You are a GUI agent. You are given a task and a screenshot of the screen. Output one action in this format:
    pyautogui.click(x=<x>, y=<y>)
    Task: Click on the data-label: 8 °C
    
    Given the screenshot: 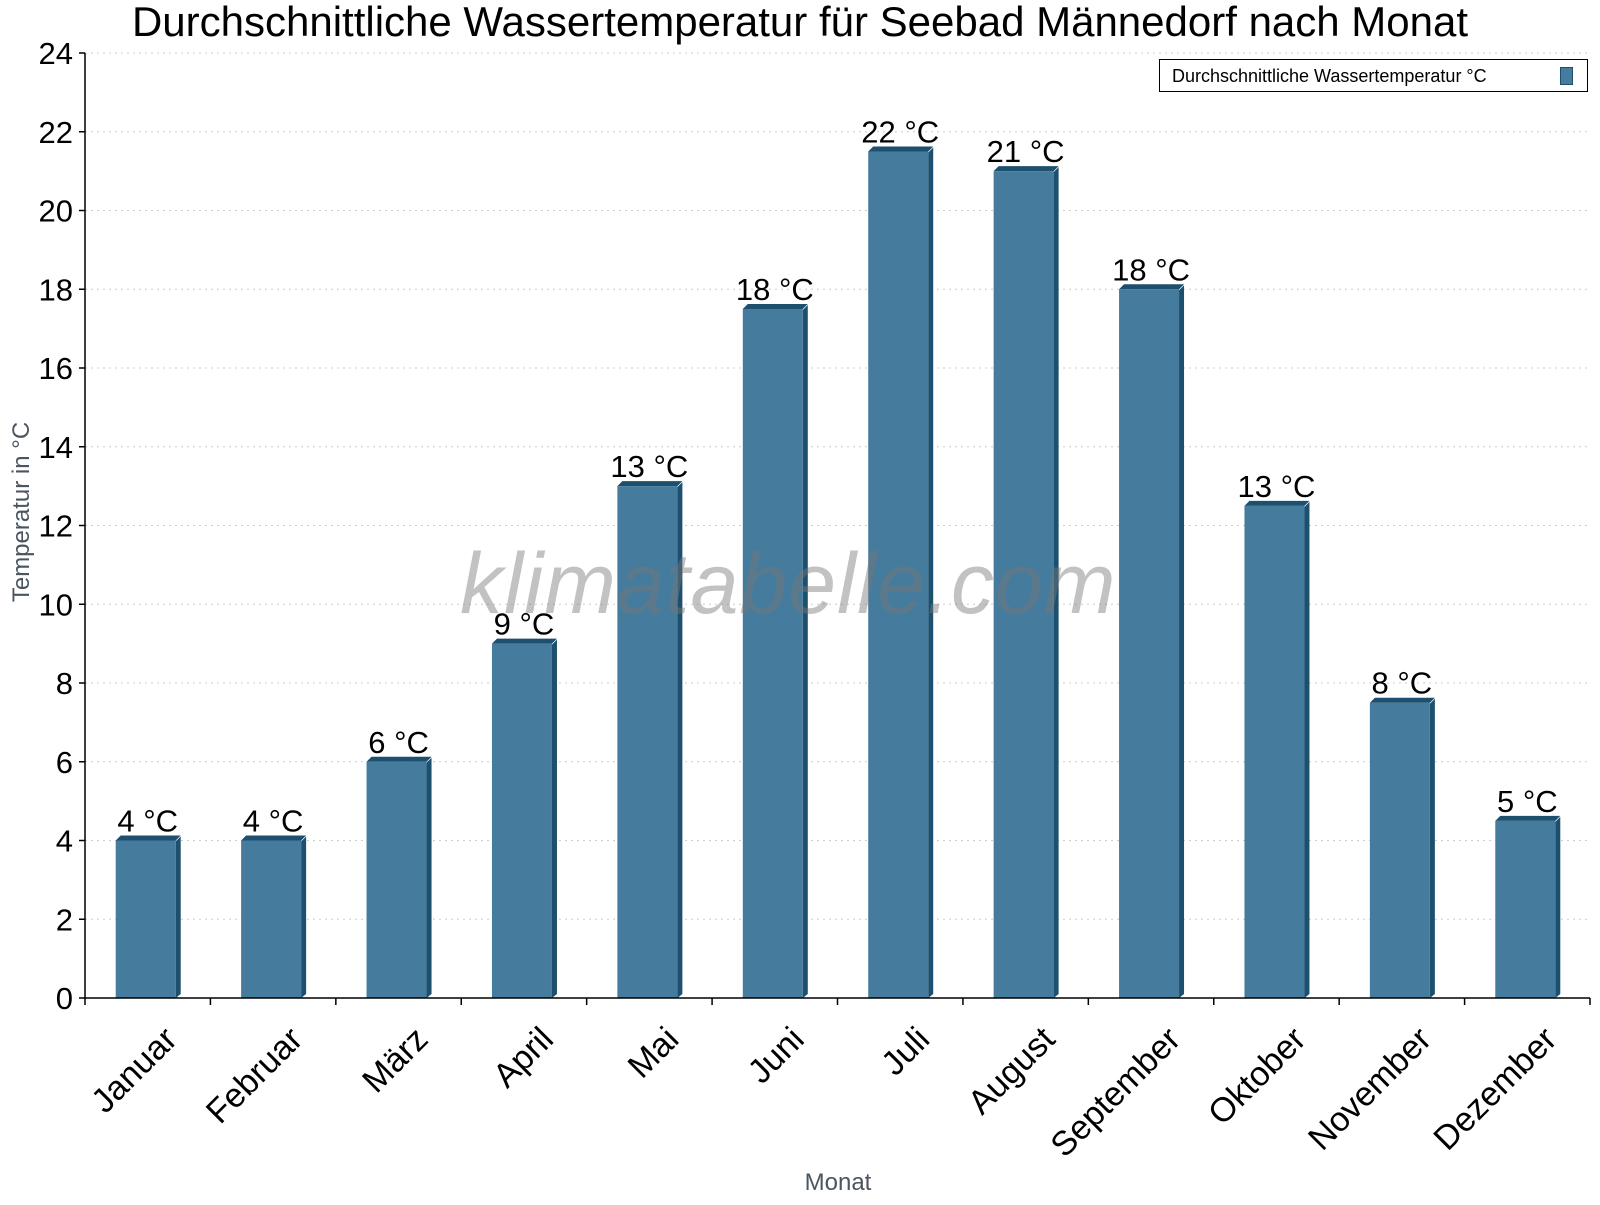 What is the action you would take?
    pyautogui.click(x=1402, y=683)
    